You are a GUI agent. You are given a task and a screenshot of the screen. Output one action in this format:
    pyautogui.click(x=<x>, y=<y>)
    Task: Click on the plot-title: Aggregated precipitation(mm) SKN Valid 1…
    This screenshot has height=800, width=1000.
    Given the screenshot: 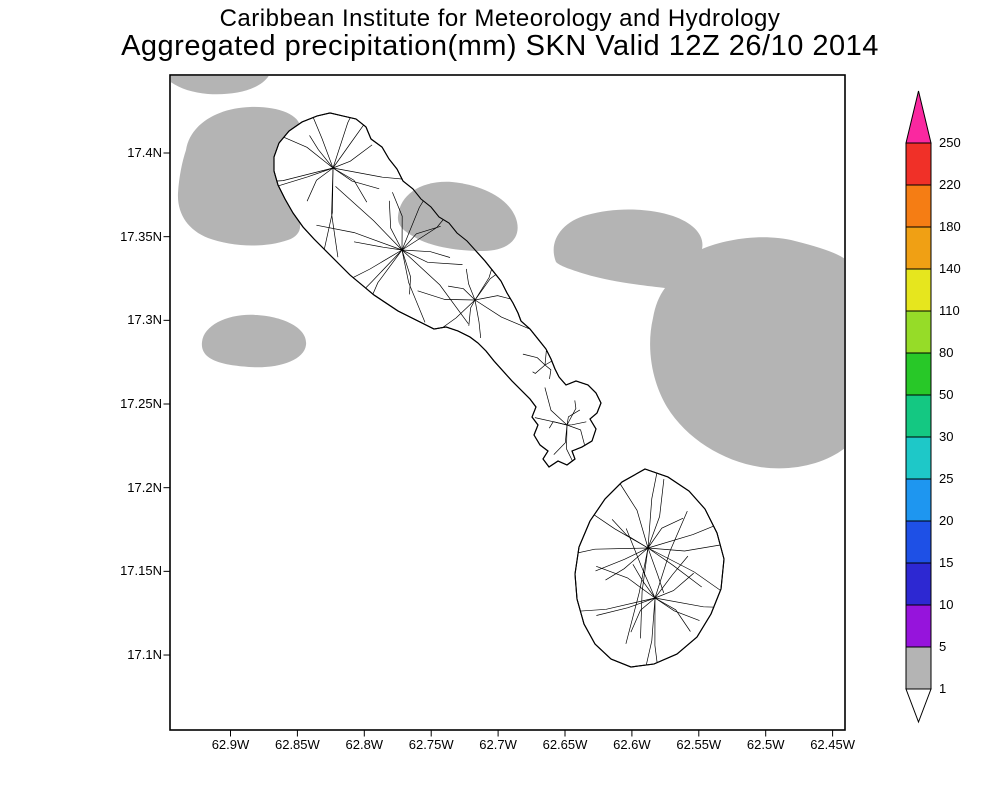 What is the action you would take?
    pyautogui.click(x=500, y=46)
    